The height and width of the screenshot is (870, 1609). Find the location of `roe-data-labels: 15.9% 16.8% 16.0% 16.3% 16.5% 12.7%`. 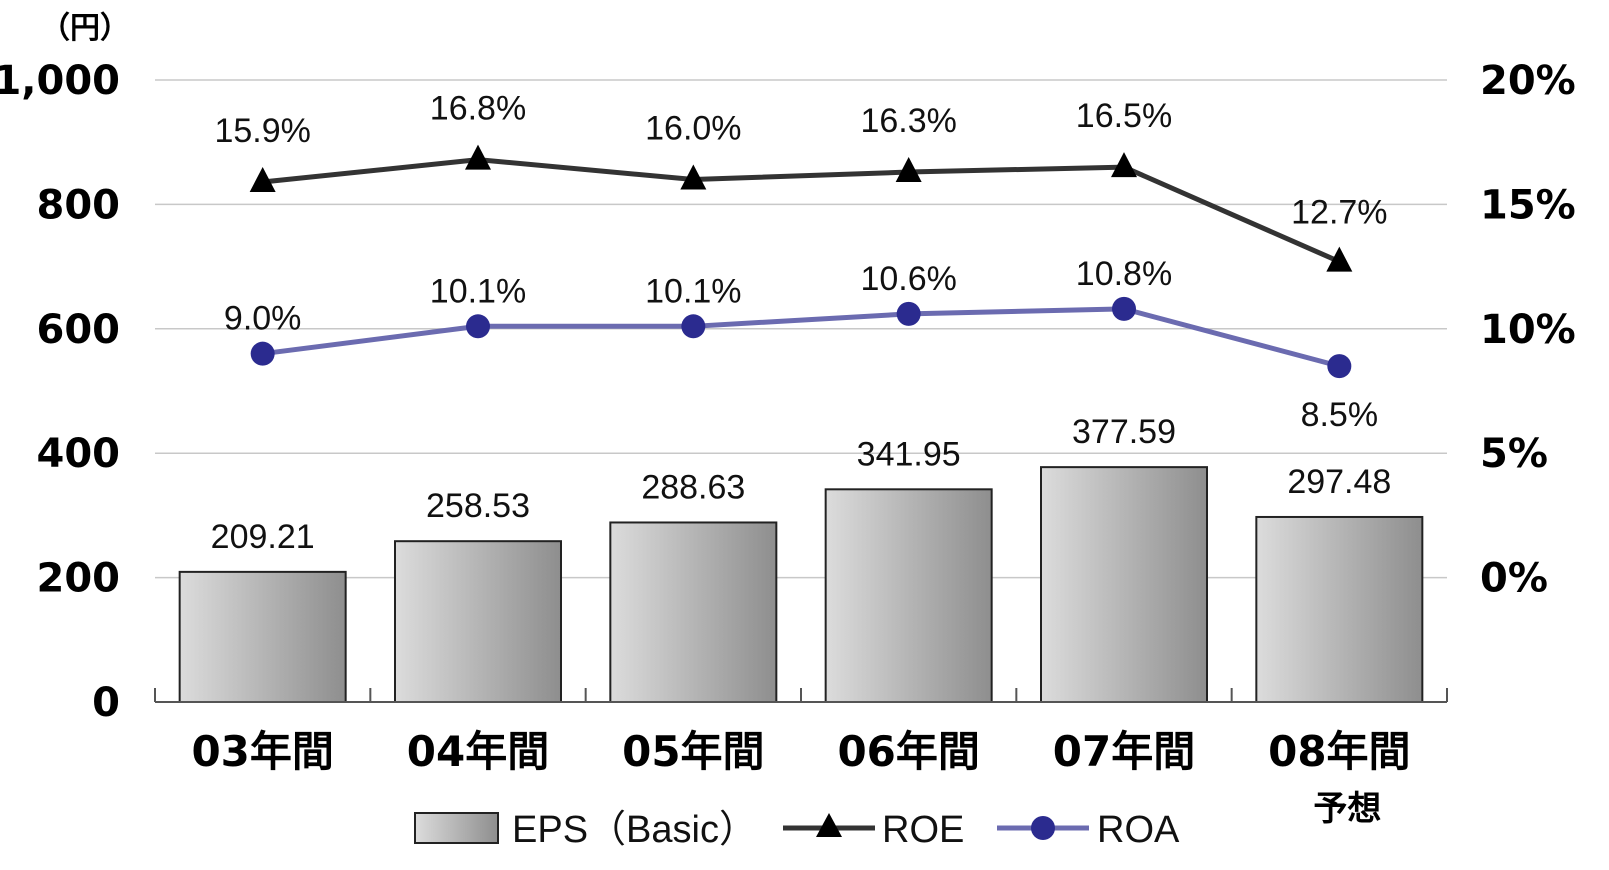

roe-data-labels: 15.9% 16.8% 16.0% 16.3% 16.5% 12.7% is located at coordinates (800, 161).